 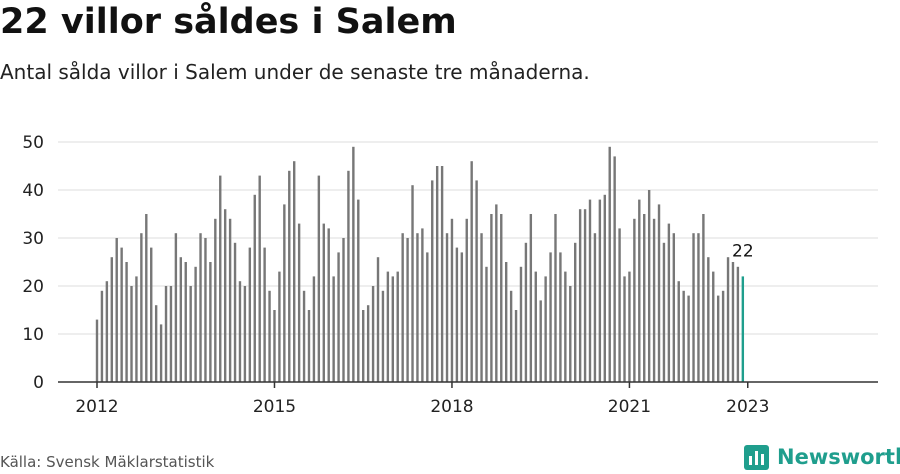 I want to click on y-tick-label: 20, so click(x=33, y=287).